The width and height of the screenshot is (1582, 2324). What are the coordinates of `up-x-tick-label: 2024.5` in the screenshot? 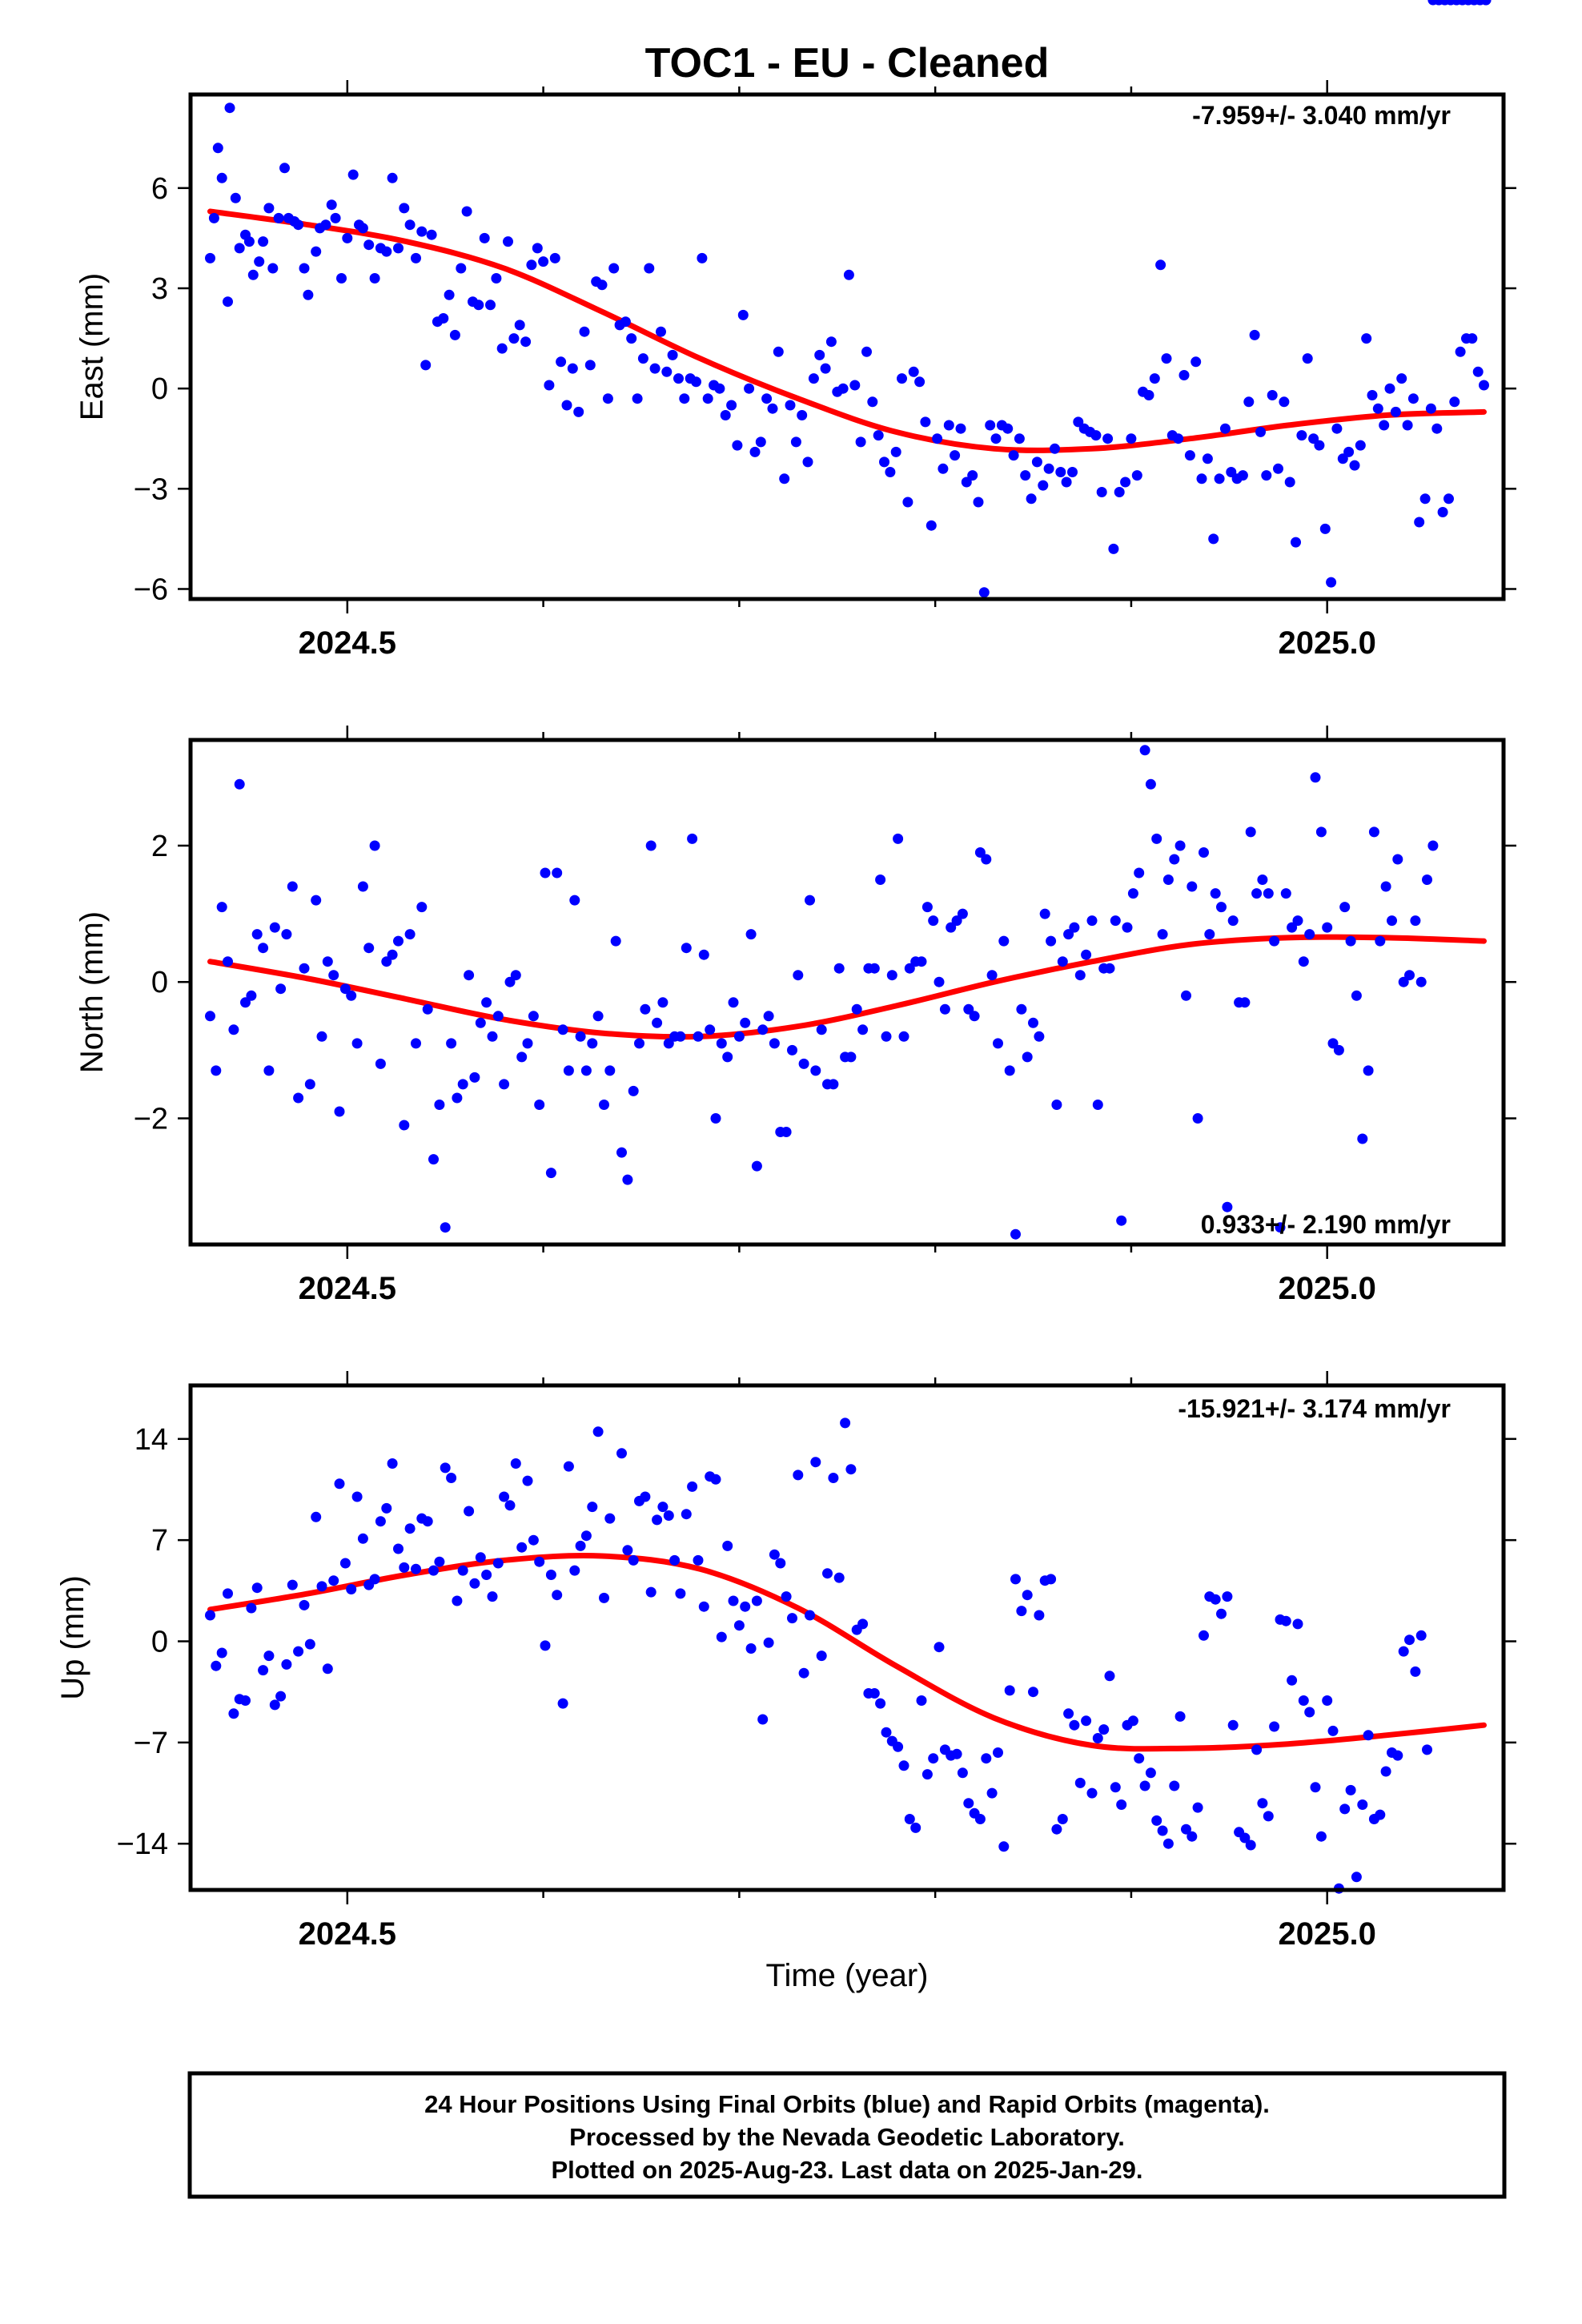 It's located at (348, 1934).